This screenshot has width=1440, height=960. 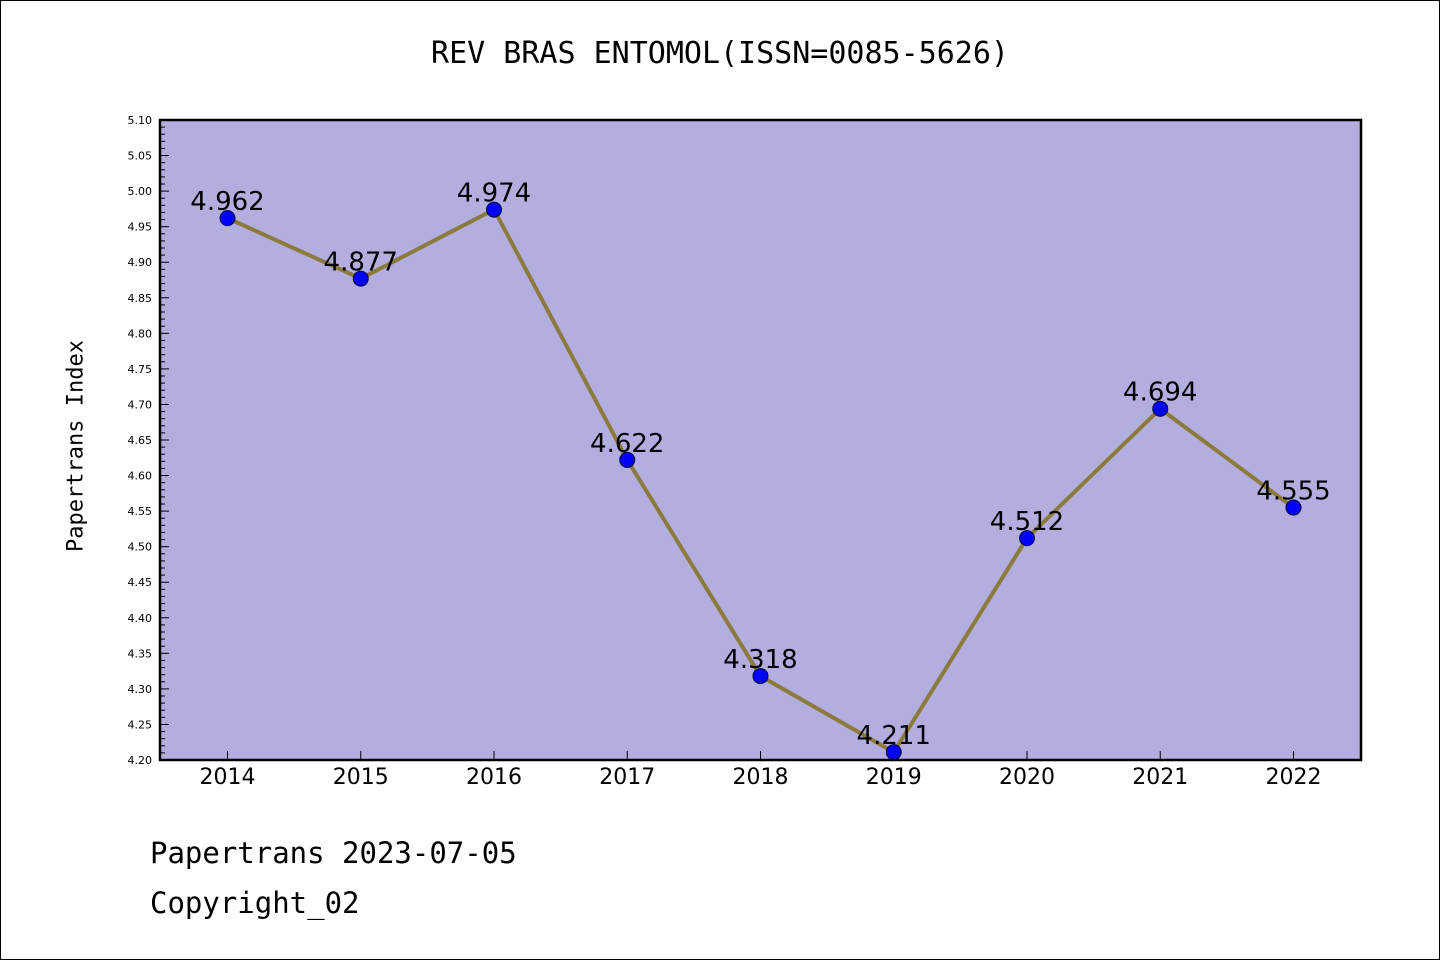 What do you see at coordinates (627, 444) in the screenshot?
I see `data-label: 4.622` at bounding box center [627, 444].